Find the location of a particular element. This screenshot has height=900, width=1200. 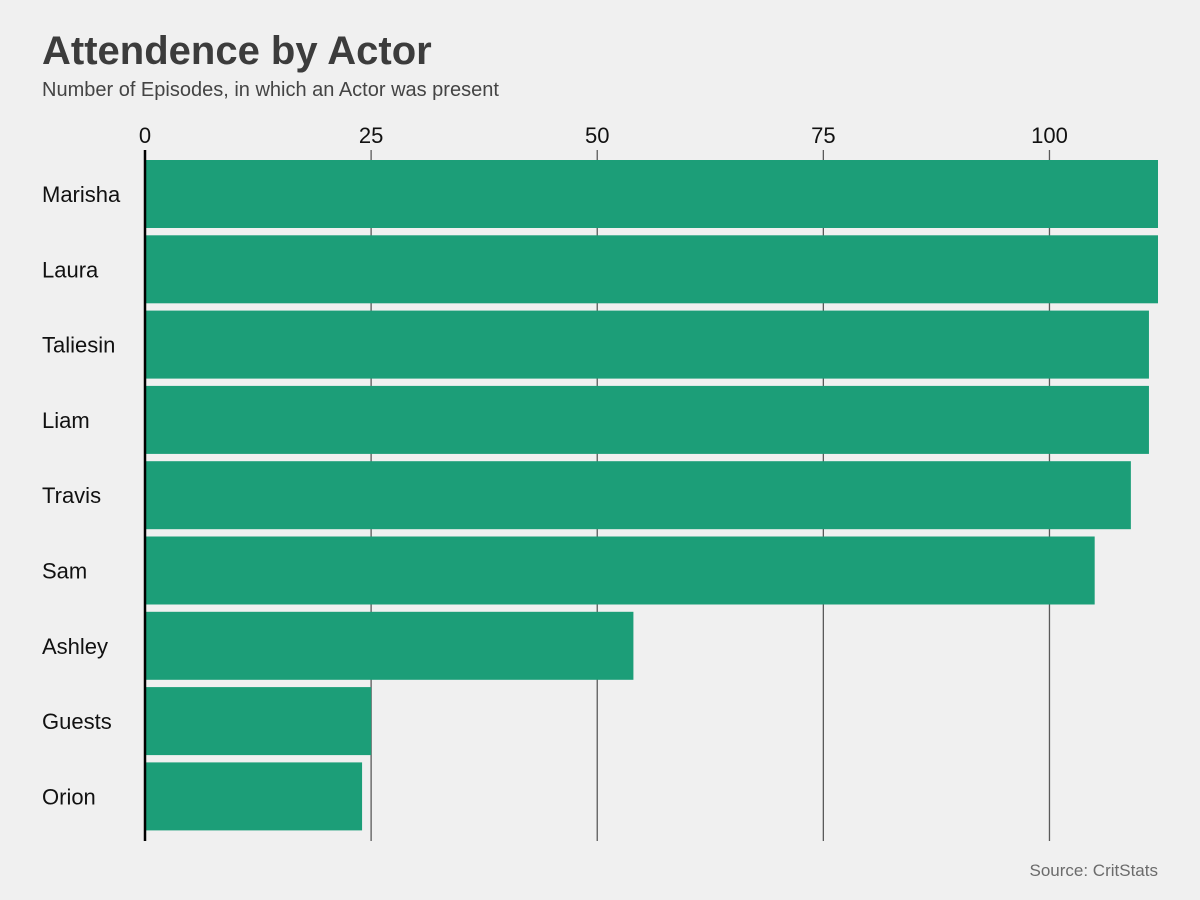

category-label: Laura is located at coordinates (70, 269).